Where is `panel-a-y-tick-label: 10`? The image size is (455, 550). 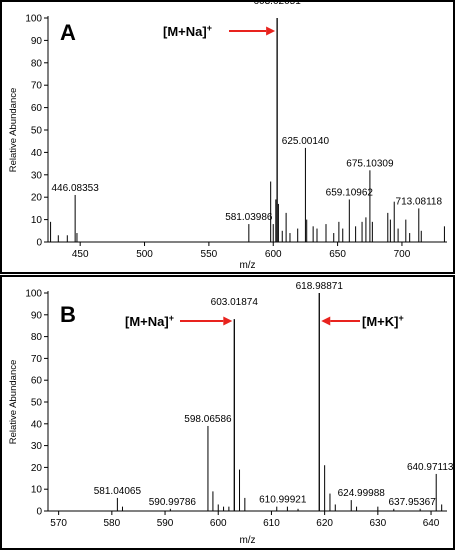 panel-a-y-tick-label: 10 is located at coordinates (37, 220).